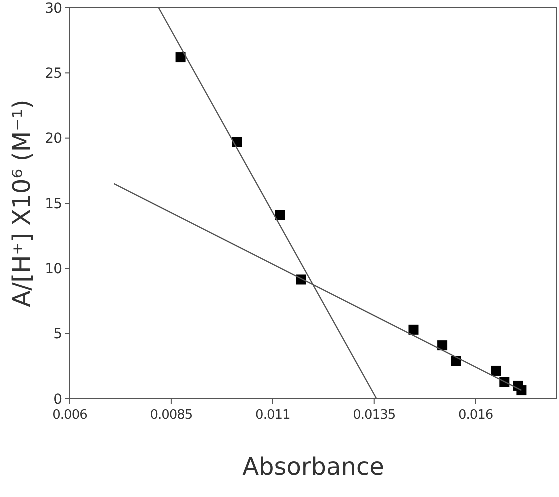  What do you see at coordinates (53, 204) in the screenshot?
I see `y-tick-label: 15` at bounding box center [53, 204].